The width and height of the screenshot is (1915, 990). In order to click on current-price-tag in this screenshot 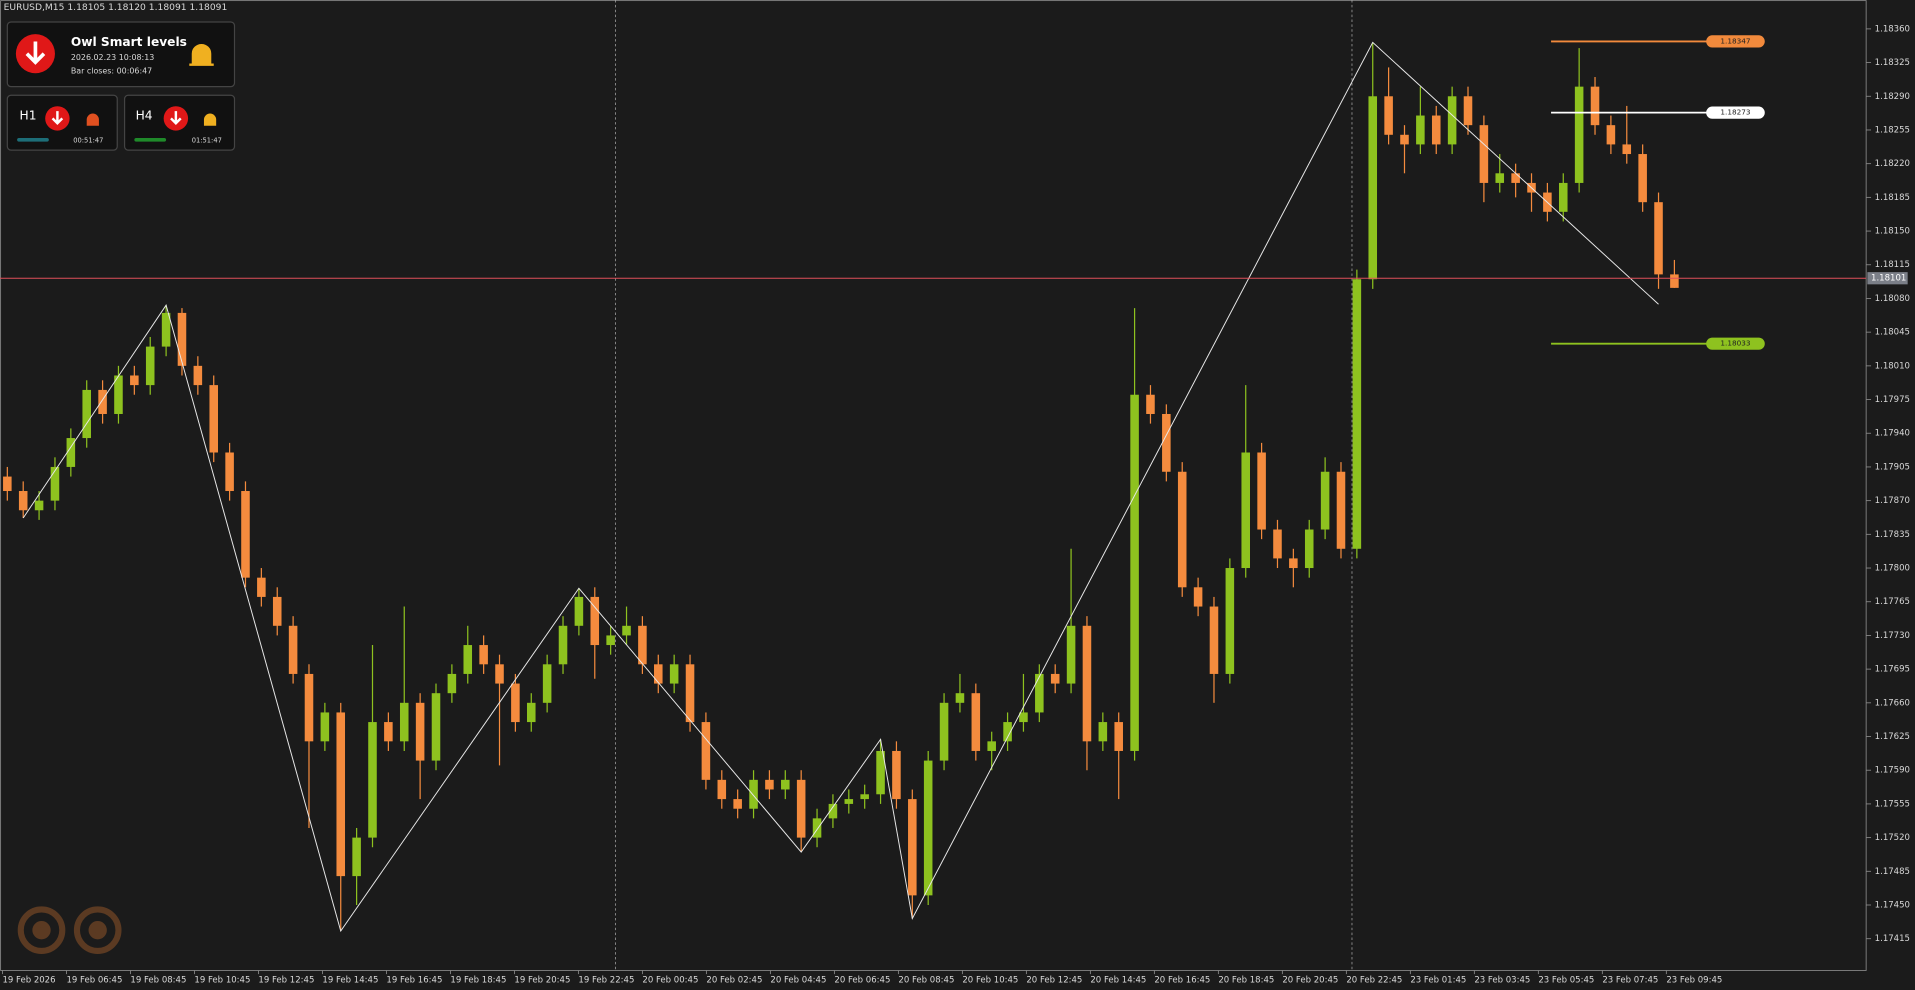, I will do `click(1887, 278)`.